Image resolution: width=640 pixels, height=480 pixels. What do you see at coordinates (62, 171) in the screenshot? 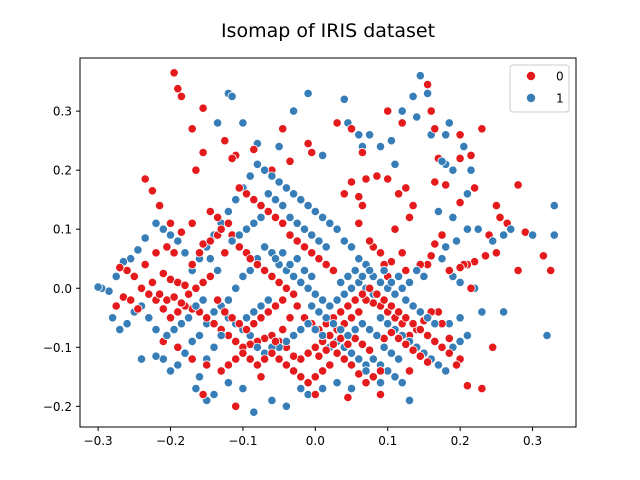
I see `y-tick-label: 0.2` at bounding box center [62, 171].